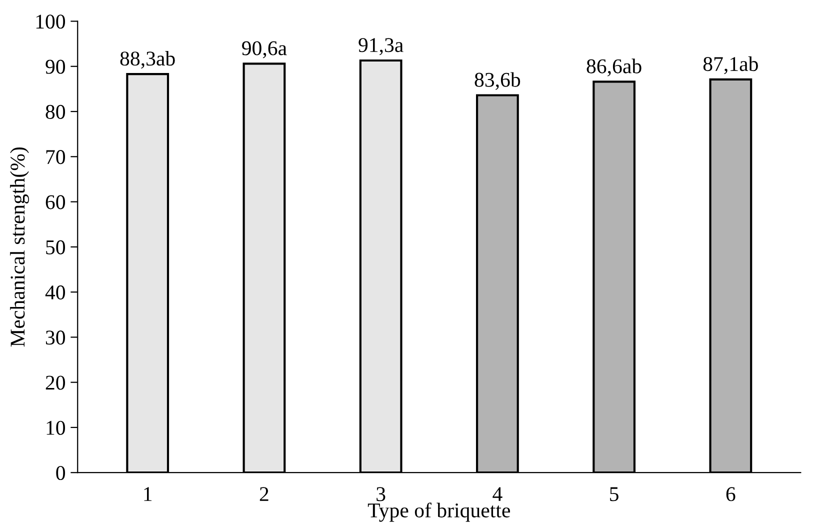 This screenshot has height=531, width=817. I want to click on x-tick-label: 3, so click(381, 494).